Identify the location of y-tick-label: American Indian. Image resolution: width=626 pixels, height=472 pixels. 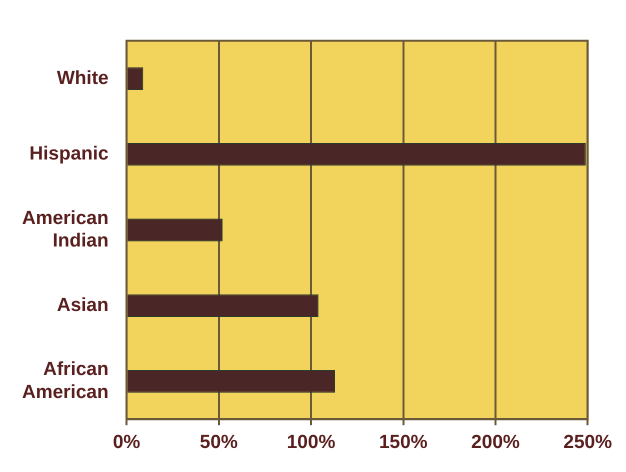
(65, 230).